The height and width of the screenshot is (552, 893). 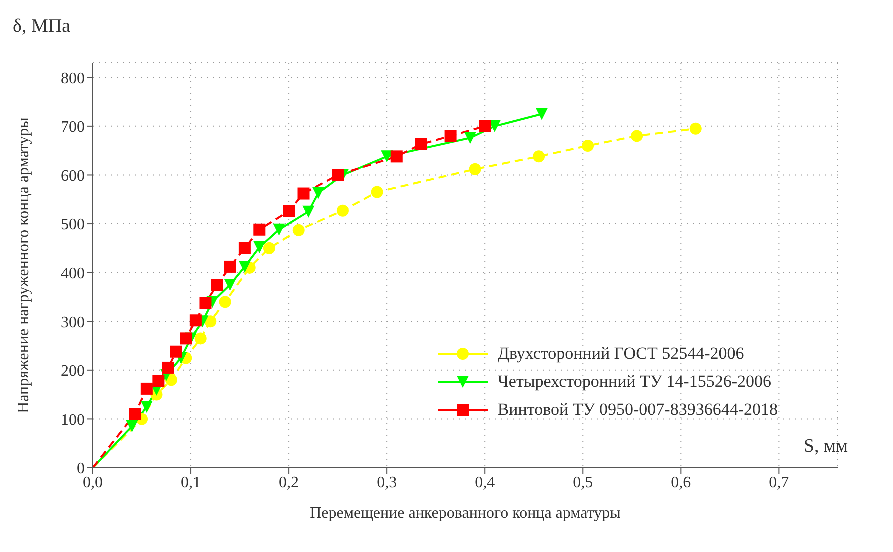 What do you see at coordinates (93, 483) in the screenshot?
I see `x-tick-label: 0,0` at bounding box center [93, 483].